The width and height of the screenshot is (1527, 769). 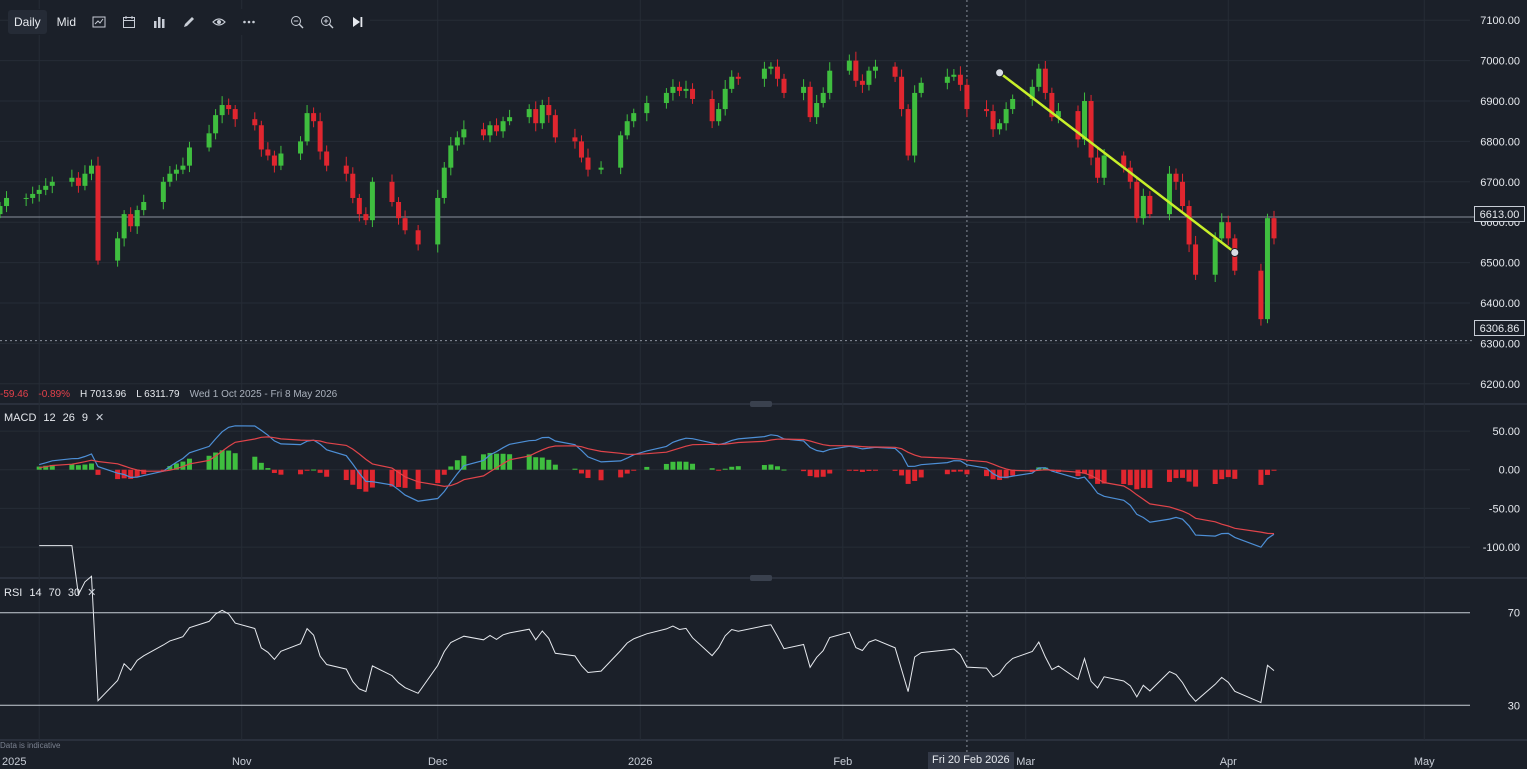 What do you see at coordinates (357, 22) in the screenshot?
I see `jump-to-end-button` at bounding box center [357, 22].